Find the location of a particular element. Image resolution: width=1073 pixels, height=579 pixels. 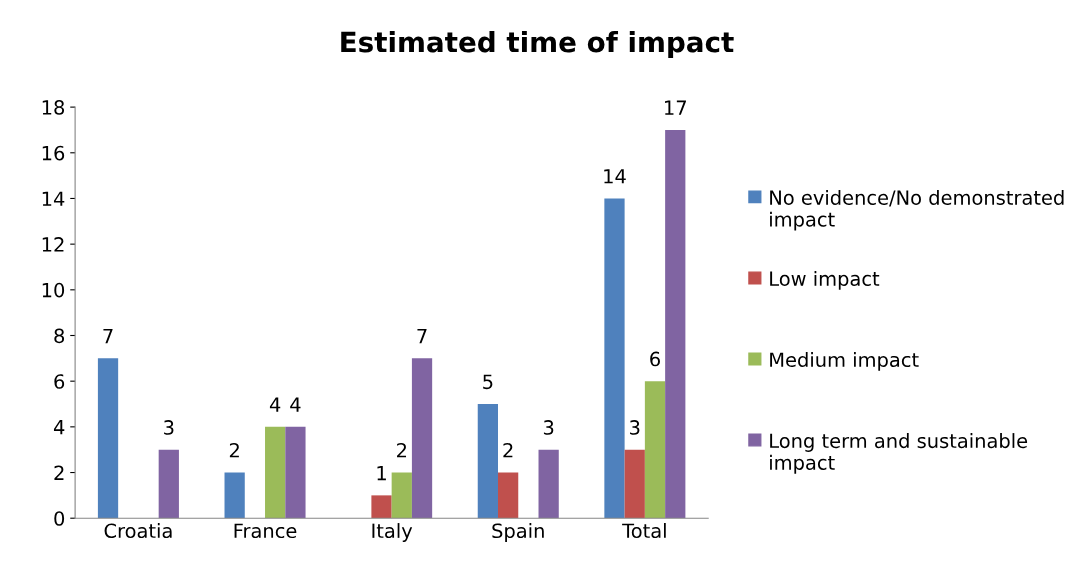

legend-label: Long term and sustainable impact is located at coordinates (899, 453).